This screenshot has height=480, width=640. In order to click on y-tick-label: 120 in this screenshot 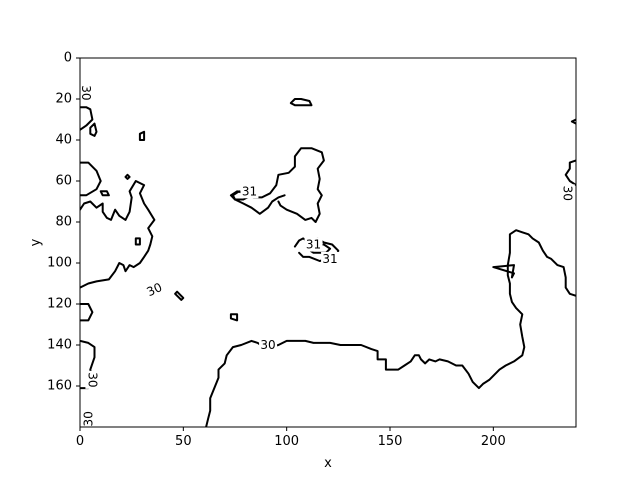, I will do `click(59, 304)`.